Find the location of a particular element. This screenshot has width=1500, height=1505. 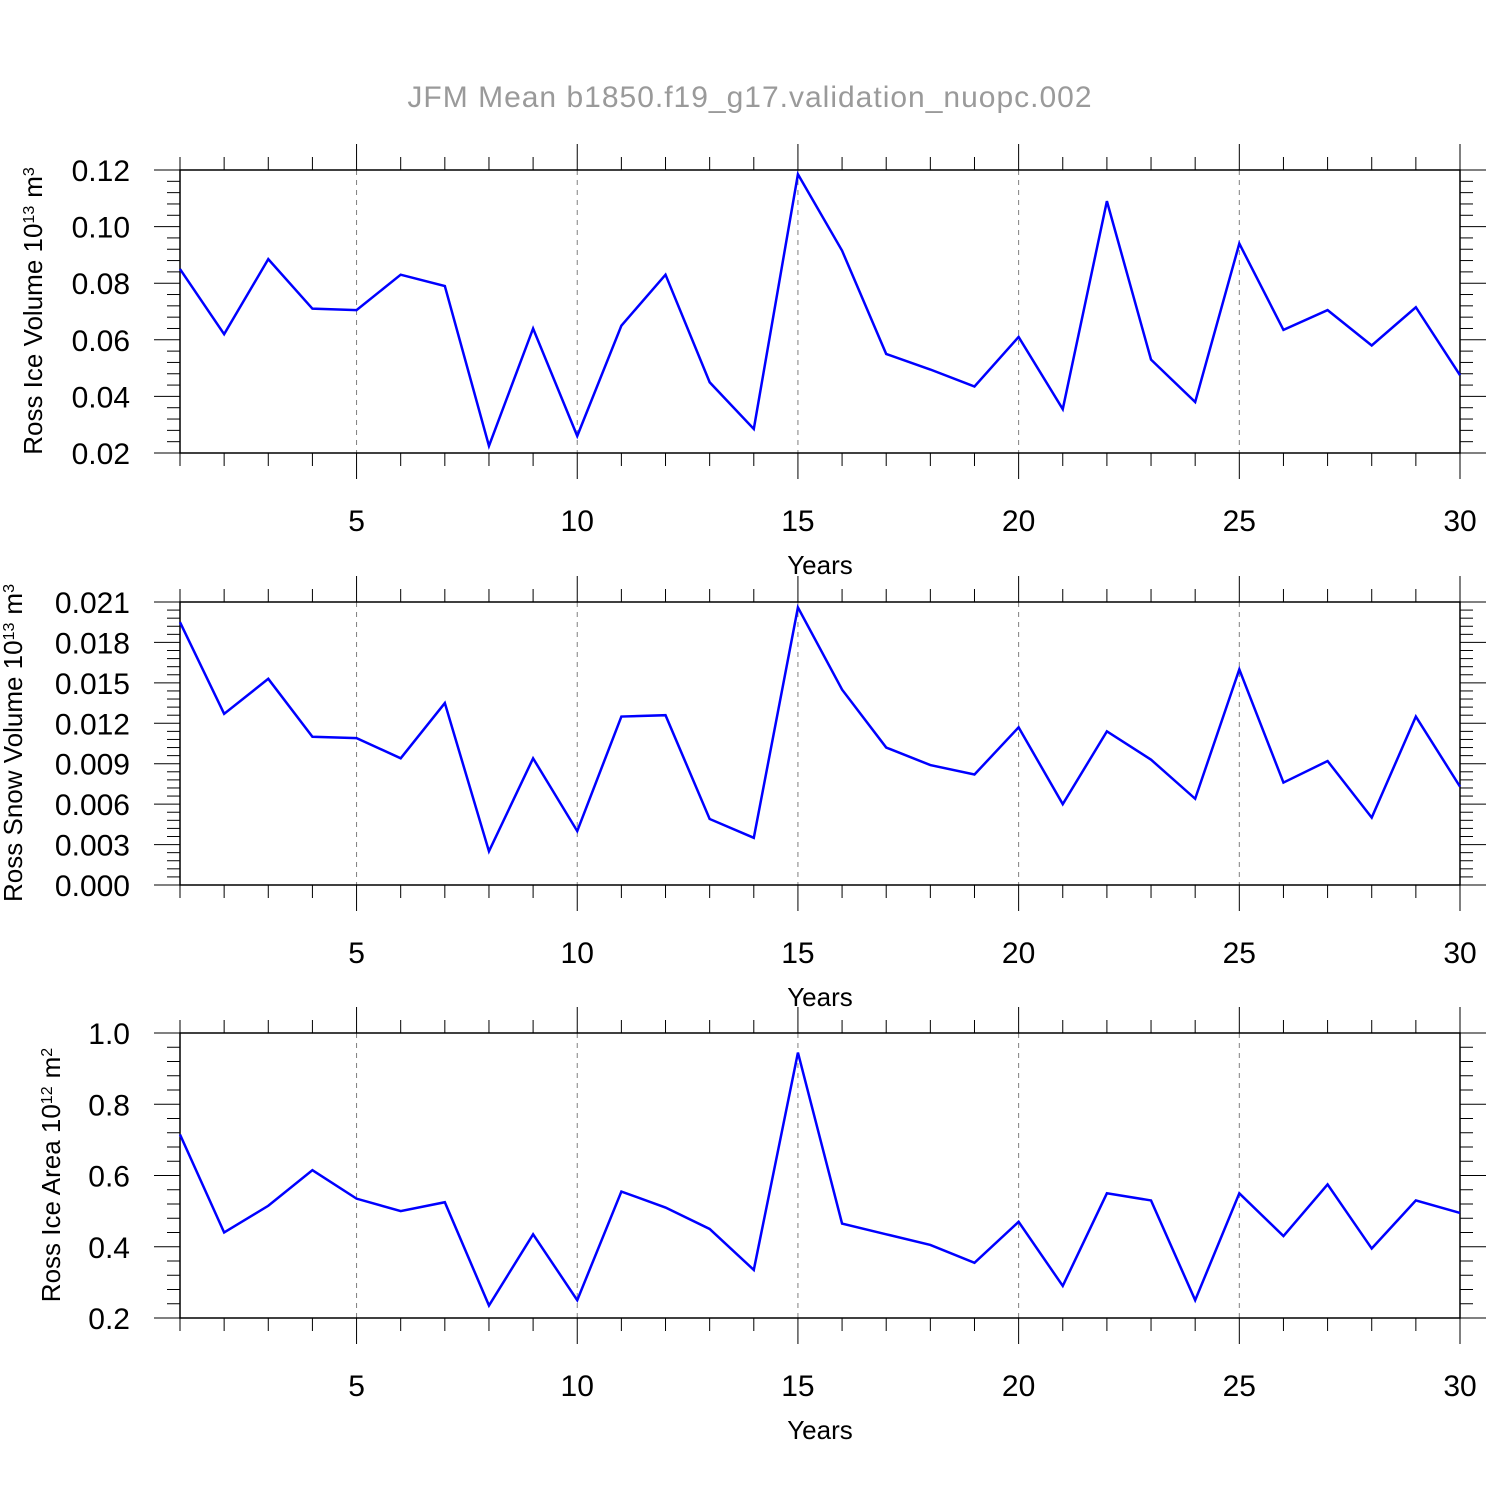

y-tick-label: 0.2 is located at coordinates (109, 1319).